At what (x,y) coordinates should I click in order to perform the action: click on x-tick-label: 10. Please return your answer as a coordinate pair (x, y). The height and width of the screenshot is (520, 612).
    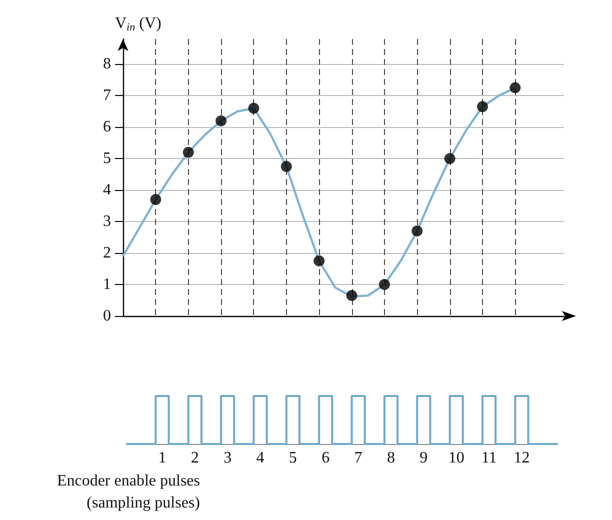
    Looking at the image, I should click on (456, 458).